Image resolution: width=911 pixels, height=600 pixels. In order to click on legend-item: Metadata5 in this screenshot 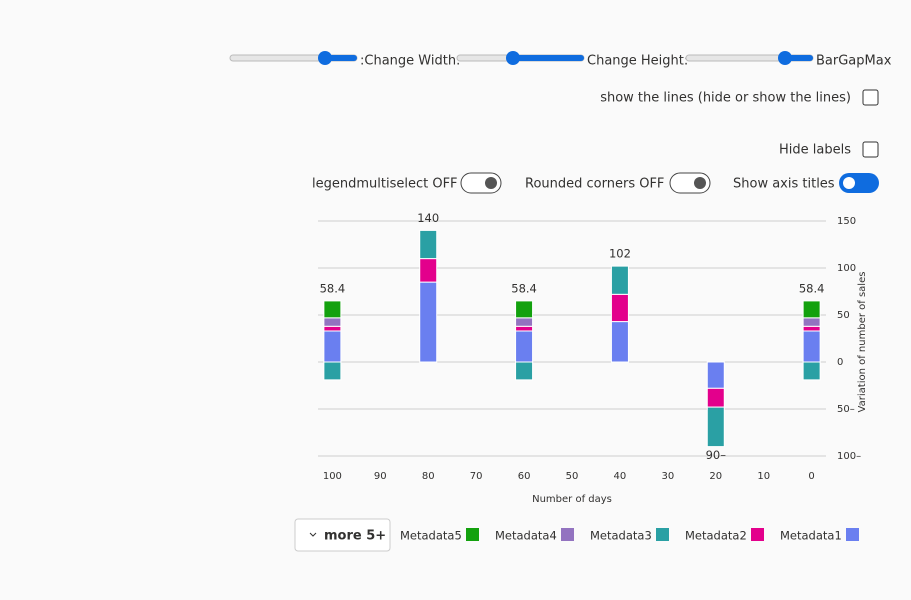, I will do `click(439, 535)`.